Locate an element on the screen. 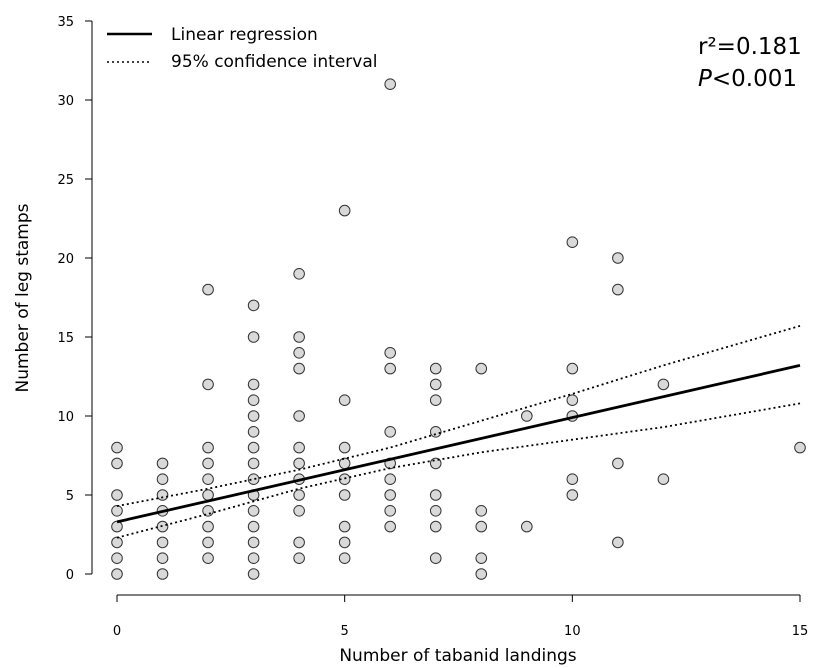 The height and width of the screenshot is (668, 825). x-axis-title: Number of tabanid landings is located at coordinates (457, 656).